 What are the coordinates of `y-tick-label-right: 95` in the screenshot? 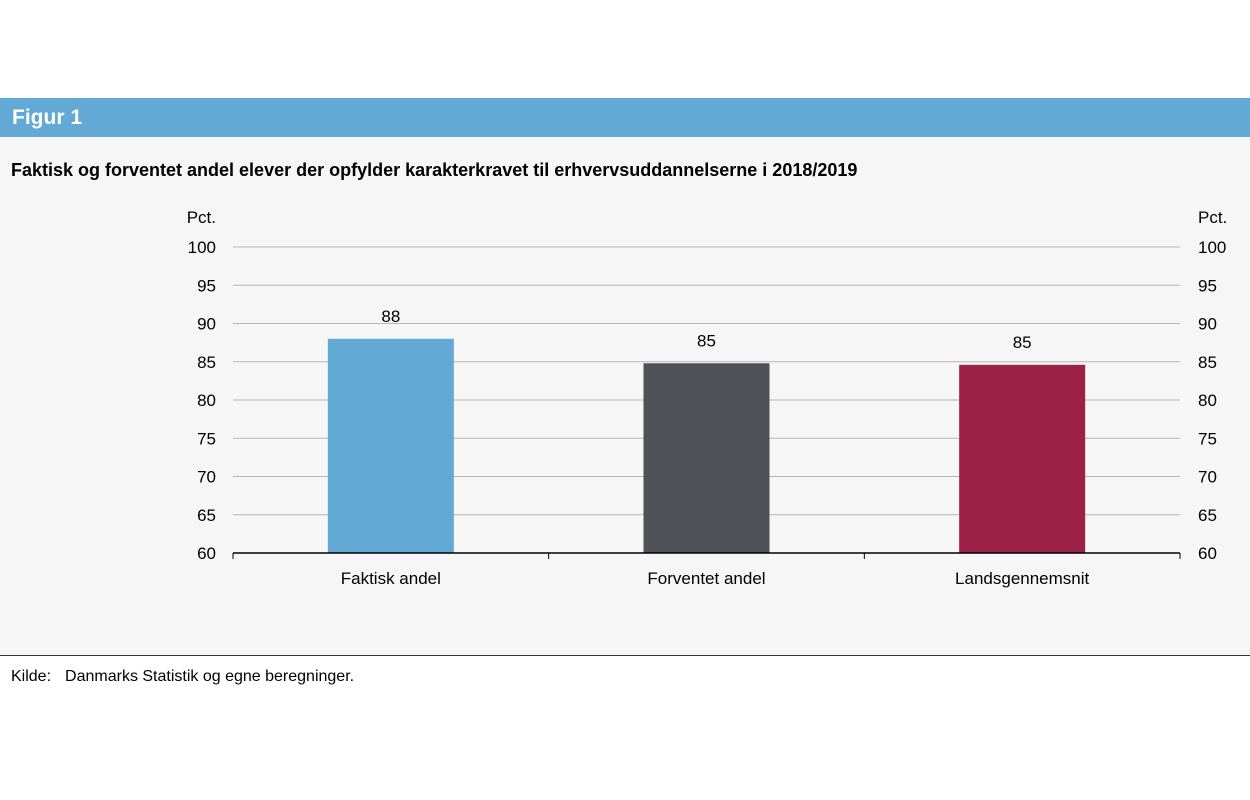 It's located at (1207, 285).